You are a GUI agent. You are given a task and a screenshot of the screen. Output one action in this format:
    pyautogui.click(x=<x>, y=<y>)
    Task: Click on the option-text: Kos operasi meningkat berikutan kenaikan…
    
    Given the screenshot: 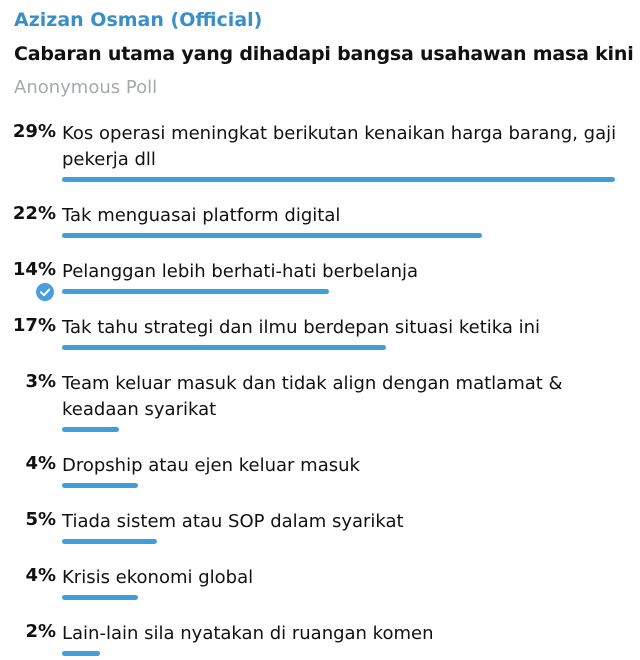 What is the action you would take?
    pyautogui.click(x=339, y=146)
    